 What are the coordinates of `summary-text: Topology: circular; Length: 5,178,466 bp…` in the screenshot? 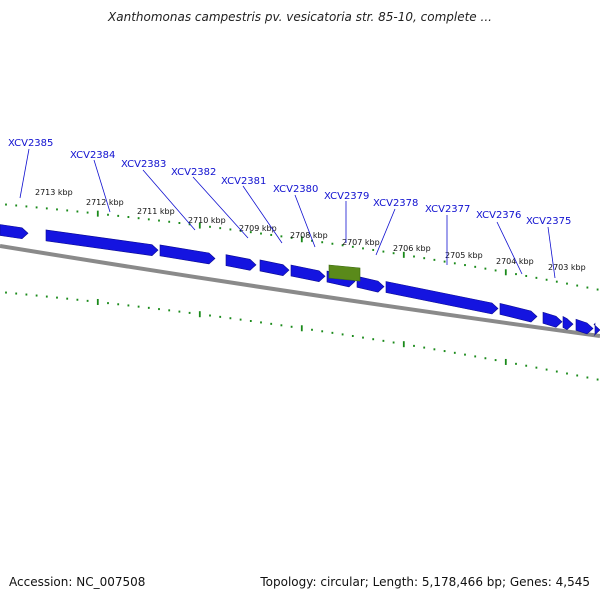 It's located at (425, 582).